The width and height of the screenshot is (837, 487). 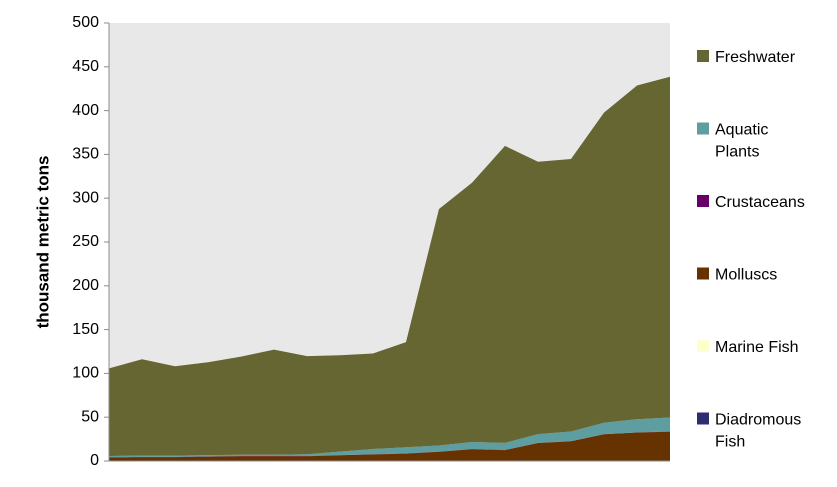 I want to click on legend-label-freshwater: Freshwater, so click(x=755, y=57).